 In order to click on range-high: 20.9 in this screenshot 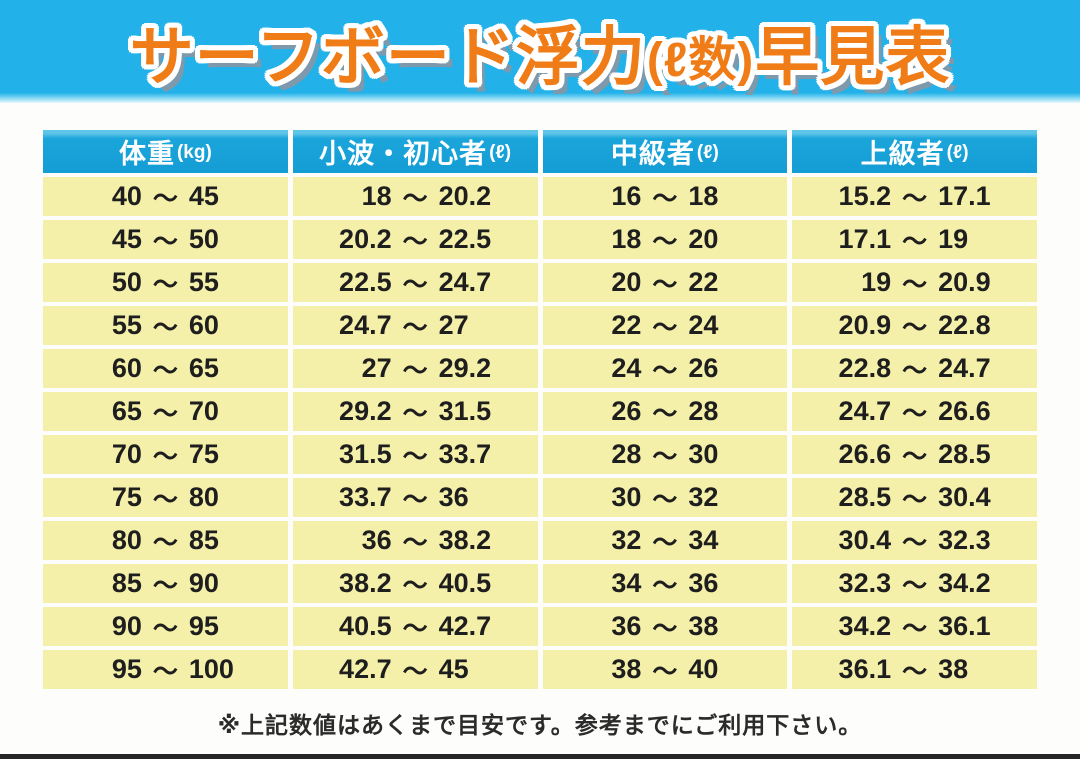, I will do `click(964, 282)`.